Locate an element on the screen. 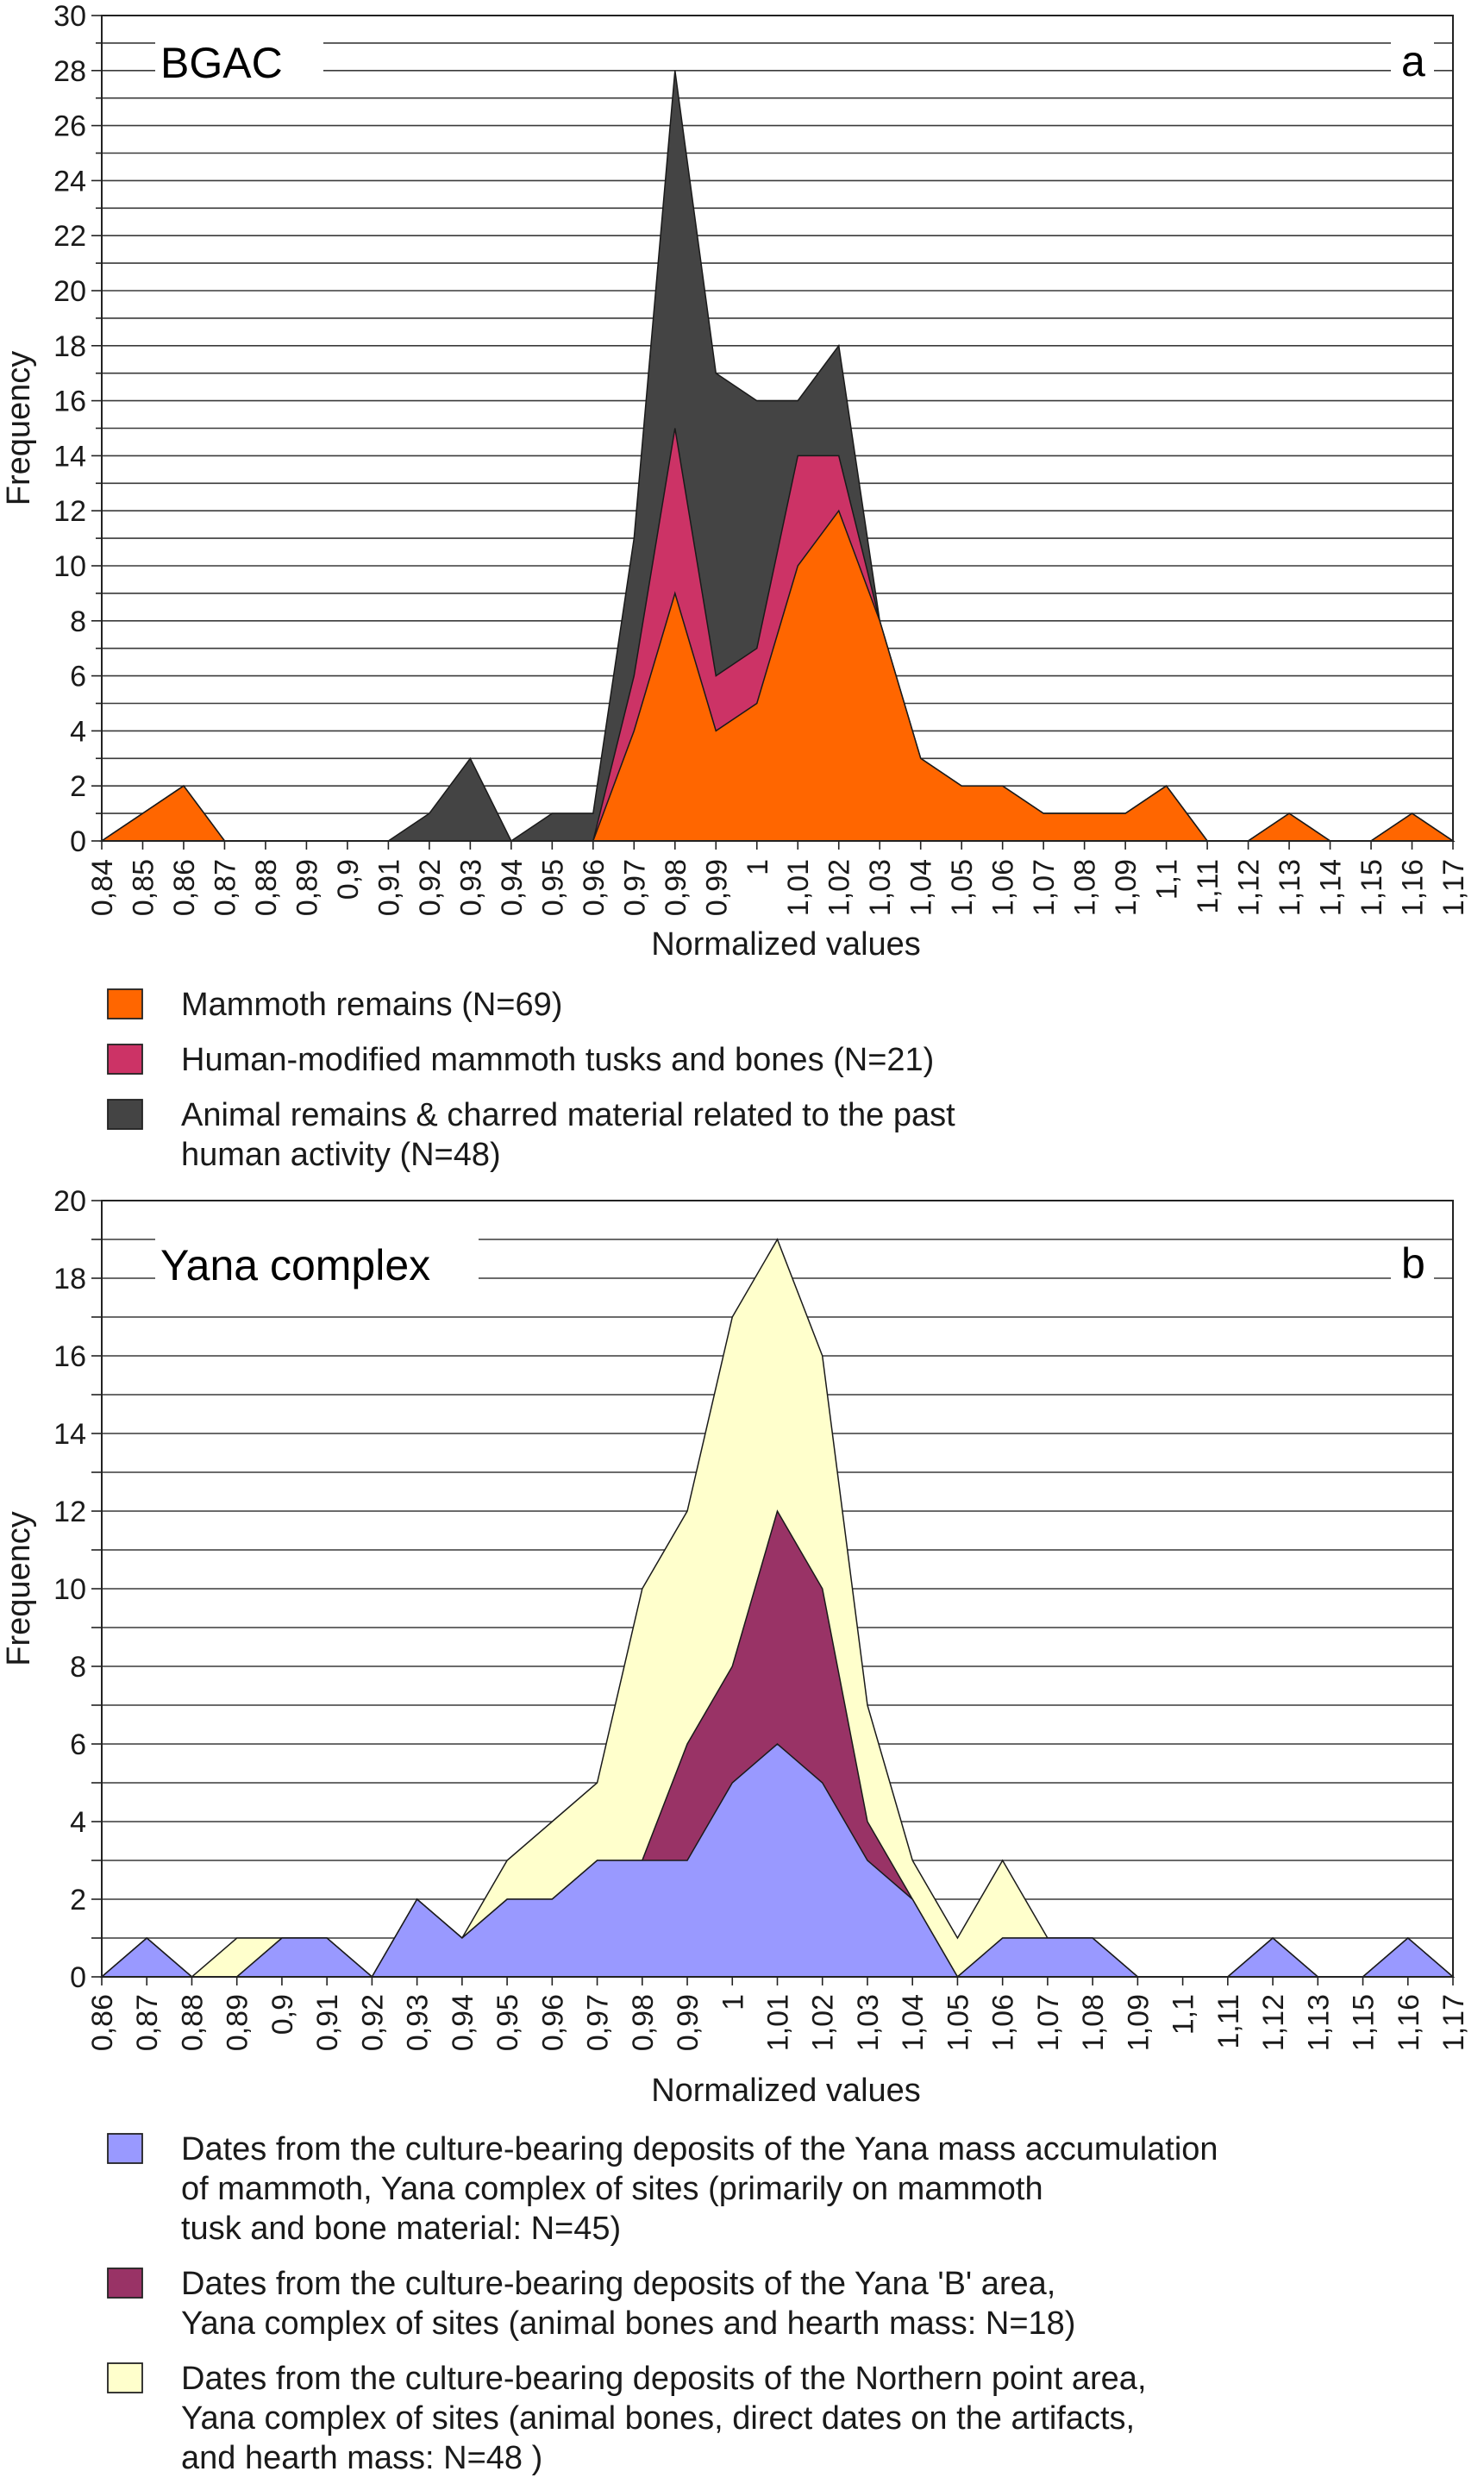 The width and height of the screenshot is (1484, 2484). panel-b-title: Yana complex is located at coordinates (295, 1265).